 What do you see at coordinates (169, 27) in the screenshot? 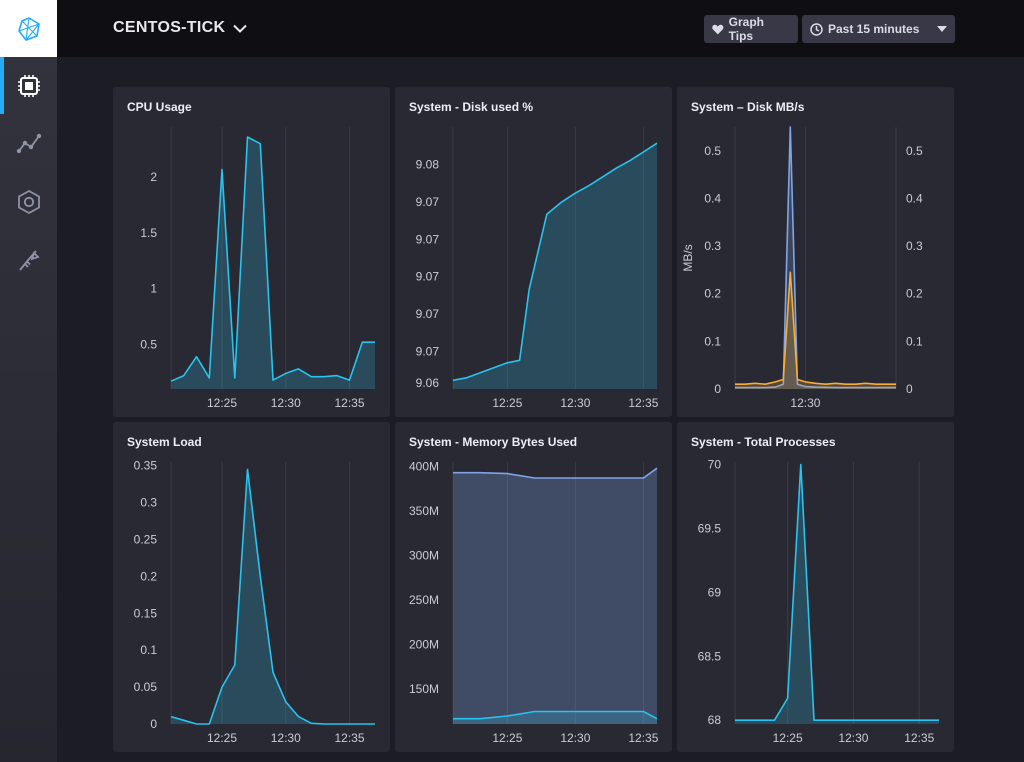
I see `dashboard-name: CENTOS-TICK` at bounding box center [169, 27].